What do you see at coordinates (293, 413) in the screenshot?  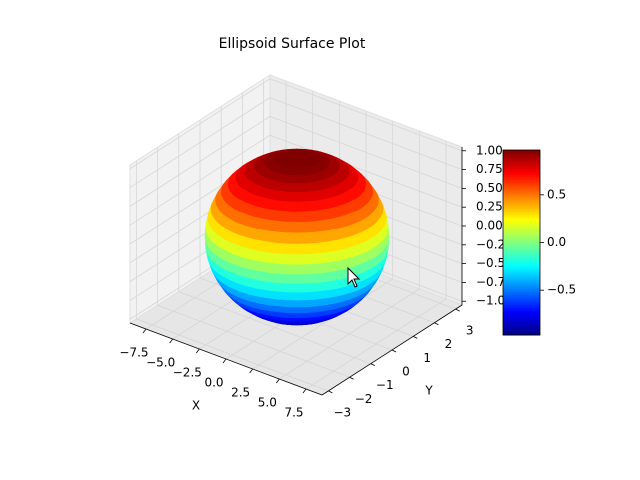 I see `x-tick-label: 7.5` at bounding box center [293, 413].